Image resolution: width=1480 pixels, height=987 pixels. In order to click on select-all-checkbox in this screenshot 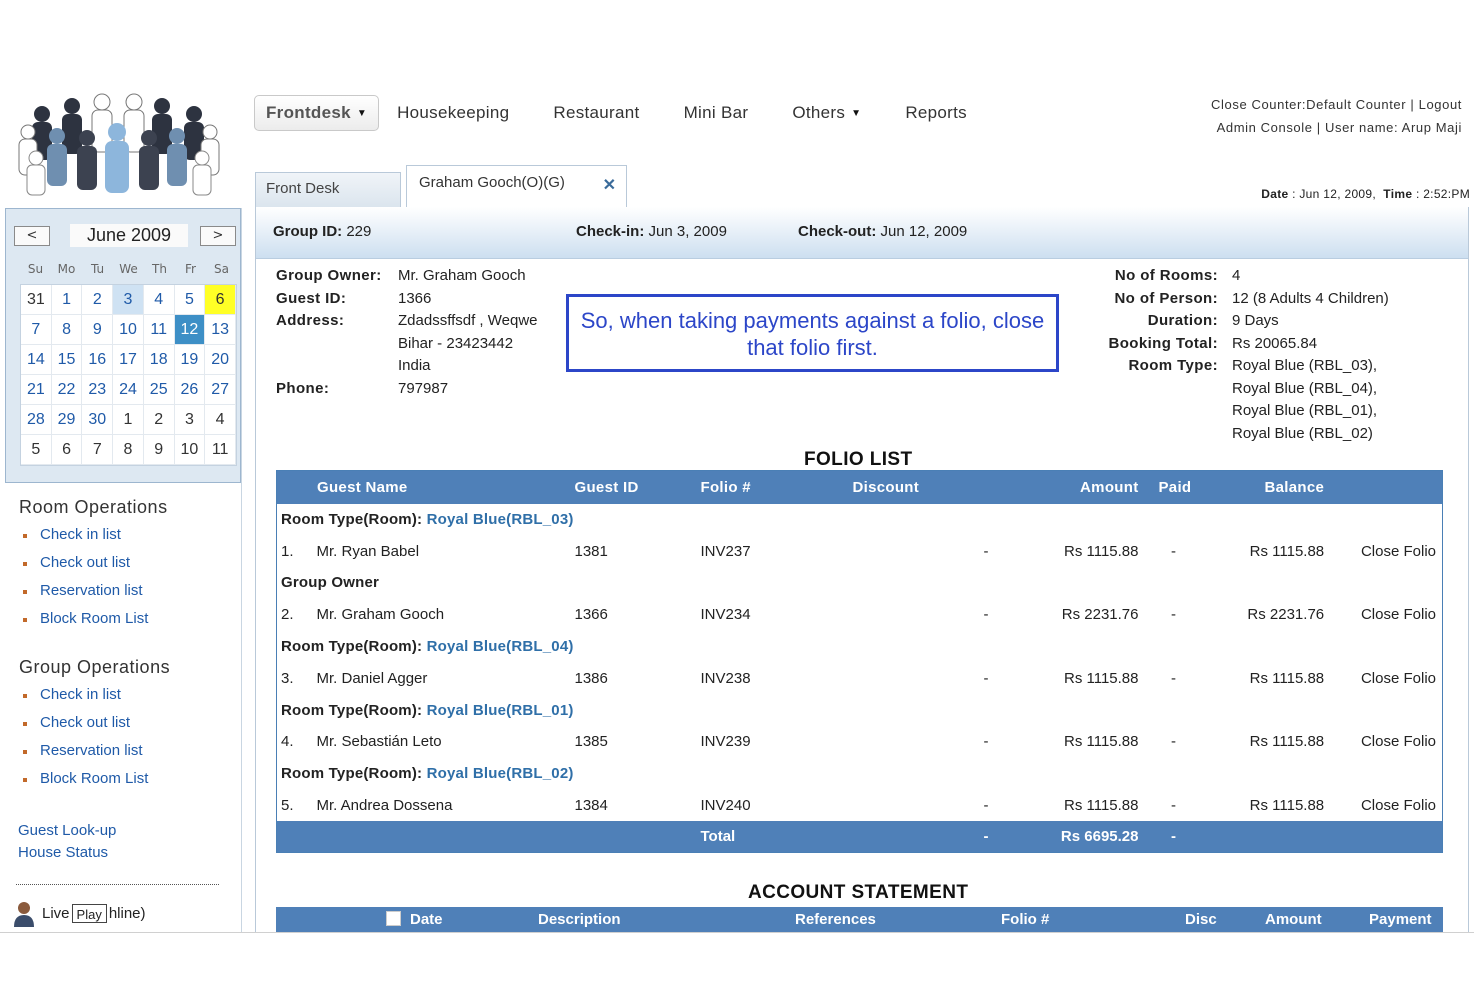, I will do `click(393, 918)`.